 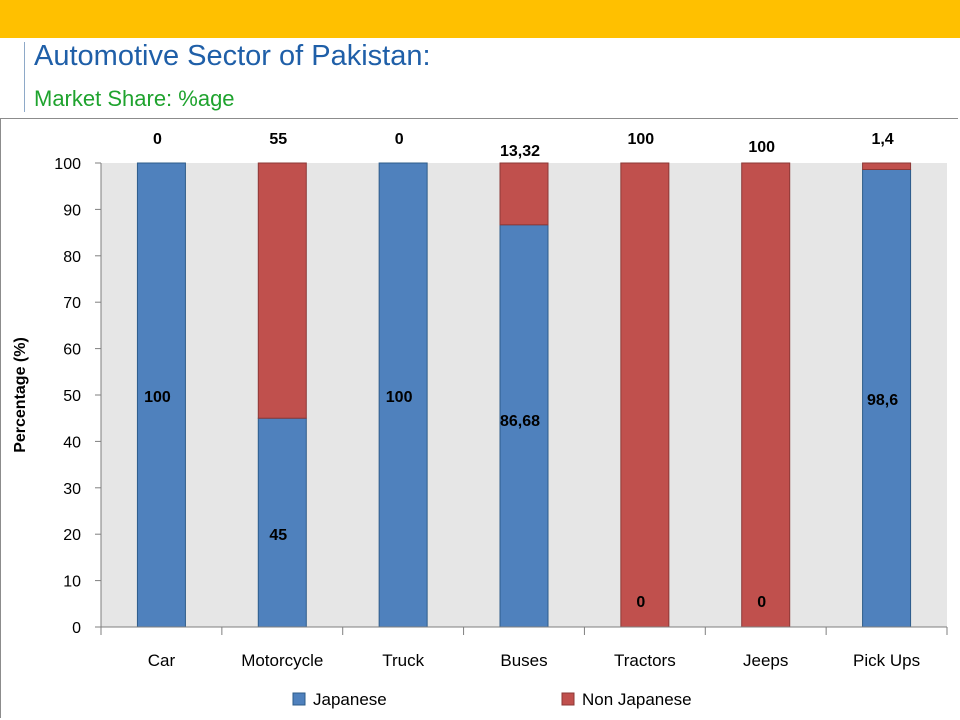 What do you see at coordinates (278, 139) in the screenshot?
I see `data-label-non-japanese: 55` at bounding box center [278, 139].